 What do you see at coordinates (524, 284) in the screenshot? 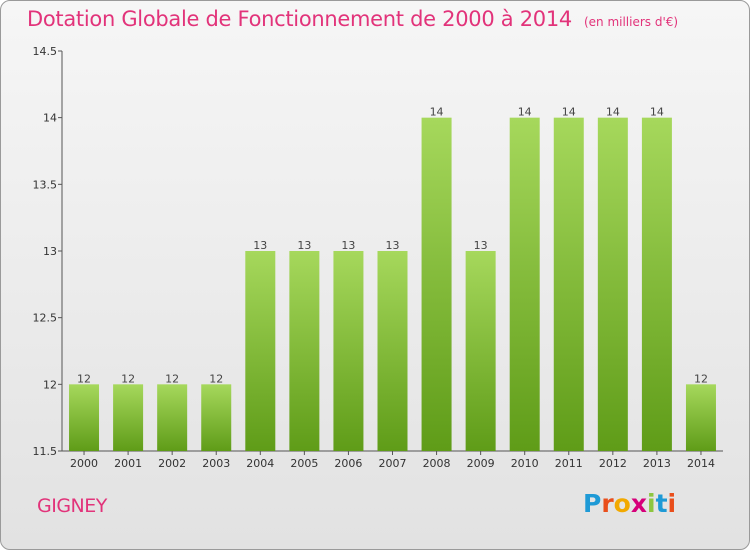
I see `bar-2010` at bounding box center [524, 284].